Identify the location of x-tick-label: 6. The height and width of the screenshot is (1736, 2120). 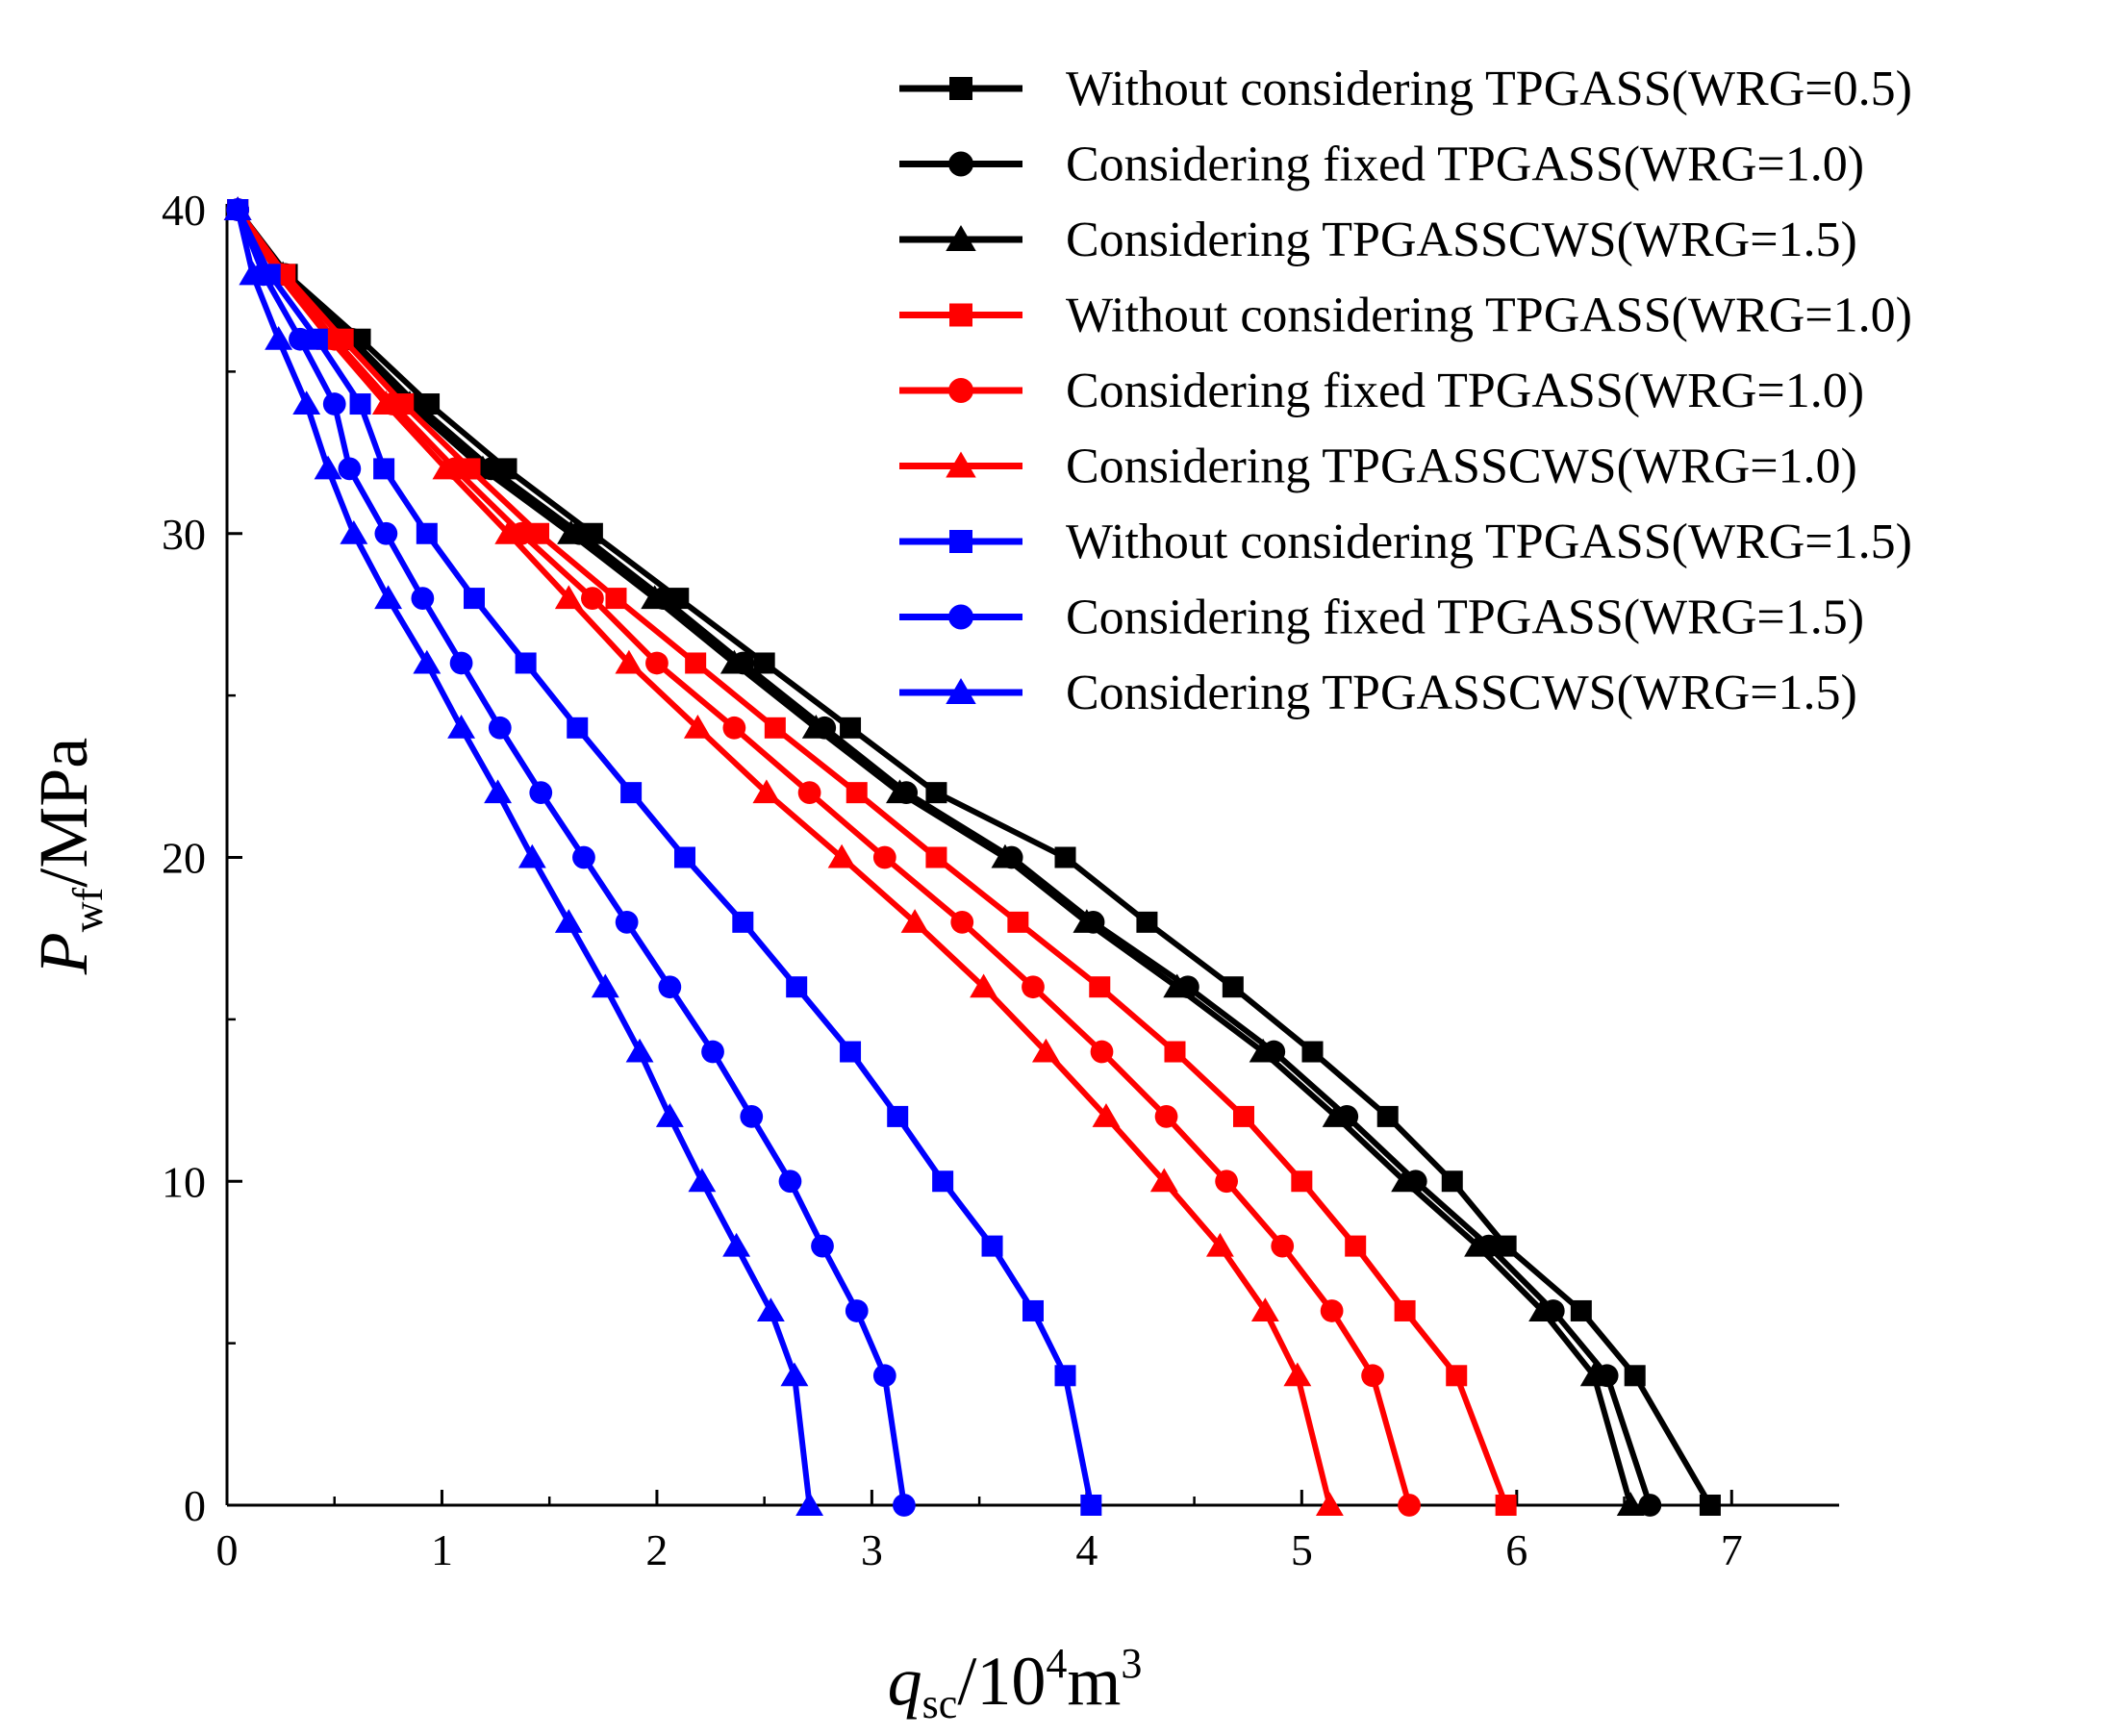
(1516, 1549).